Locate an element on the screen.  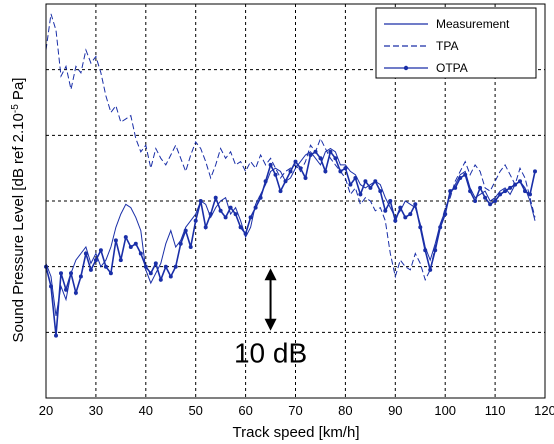
legend-label: Measurement is located at coordinates (473, 24).